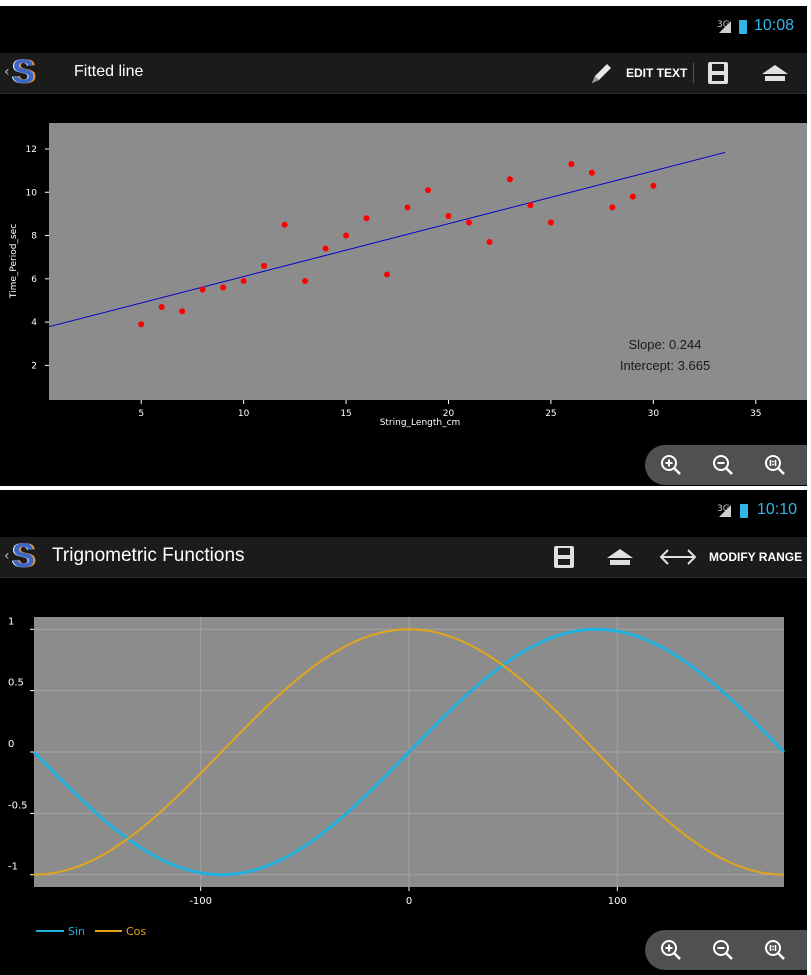 The image size is (811, 975). What do you see at coordinates (756, 557) in the screenshot?
I see `modify-range-button: MODIFY RANGE` at bounding box center [756, 557].